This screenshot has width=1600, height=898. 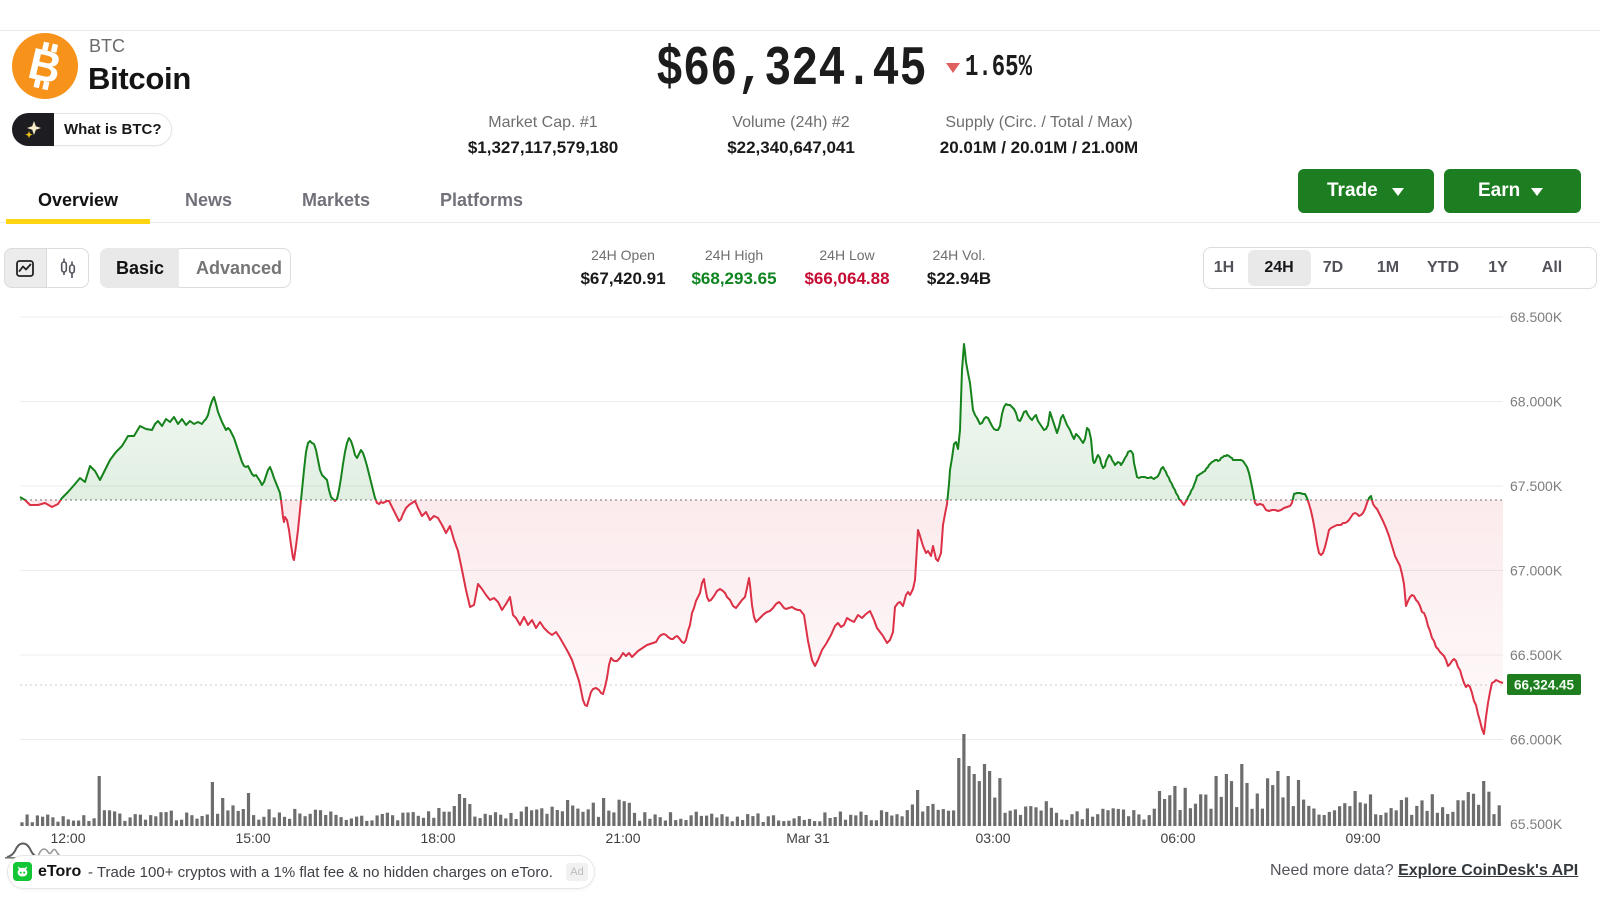 I want to click on svg-text: 18:00, so click(x=437, y=838).